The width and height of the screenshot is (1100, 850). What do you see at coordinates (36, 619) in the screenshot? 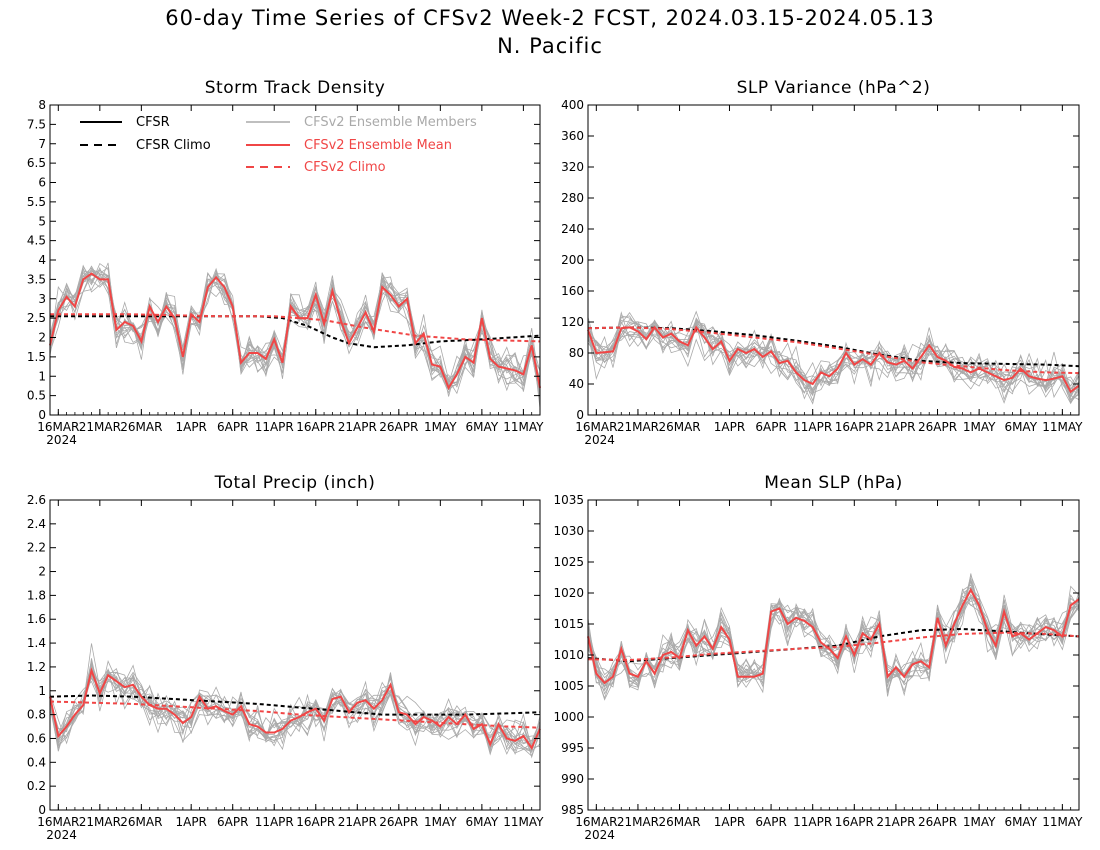
I see `y-tick-label: 1.6` at bounding box center [36, 619].